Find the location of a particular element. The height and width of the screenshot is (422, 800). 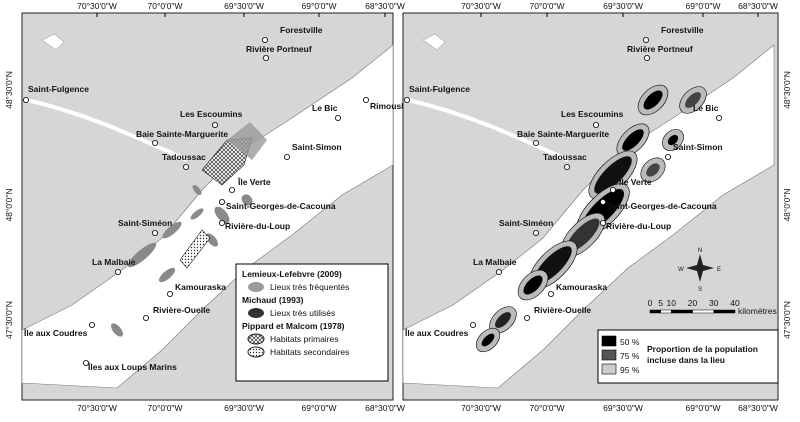

compass-letter: N is located at coordinates (700, 251).